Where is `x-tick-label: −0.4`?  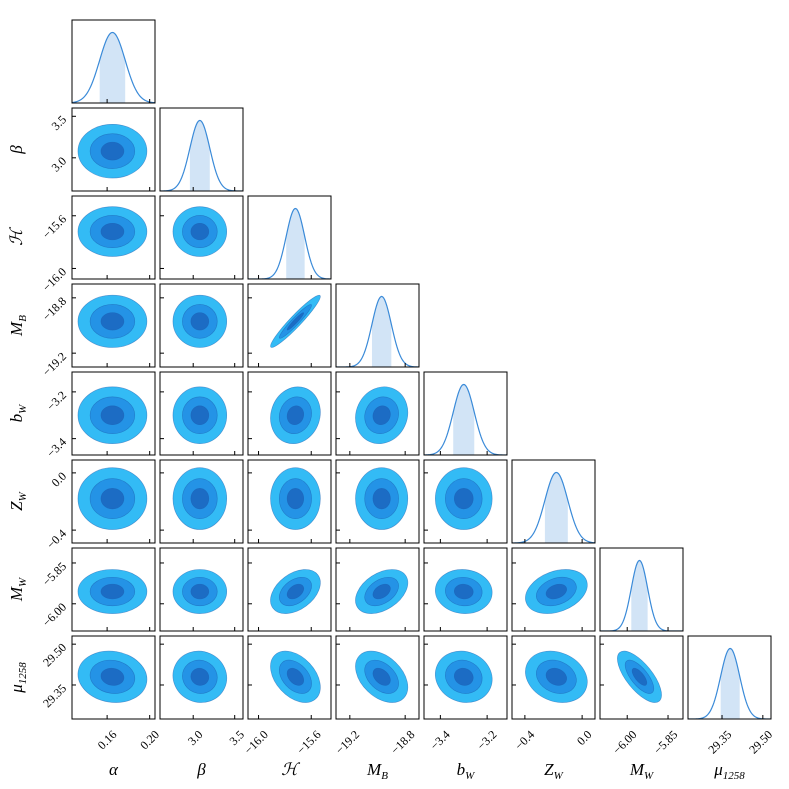
x-tick-label: −0.4 is located at coordinates (524, 739).